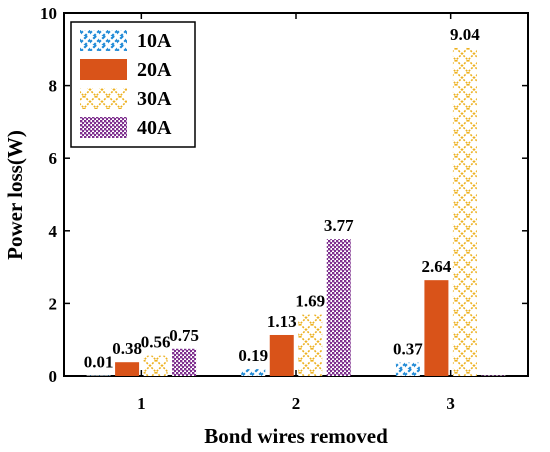 The image size is (550, 452). Describe the element at coordinates (15, 195) in the screenshot. I see `y-axis-title: Power loss(W)` at that location.